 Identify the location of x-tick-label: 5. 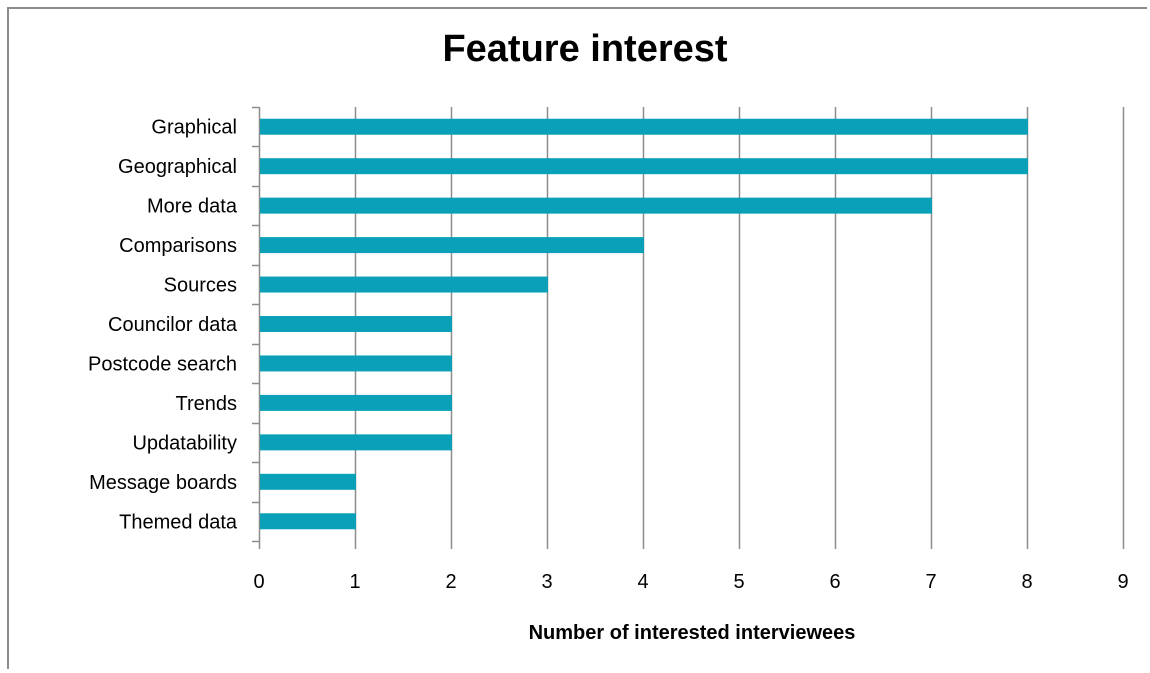
(738, 582).